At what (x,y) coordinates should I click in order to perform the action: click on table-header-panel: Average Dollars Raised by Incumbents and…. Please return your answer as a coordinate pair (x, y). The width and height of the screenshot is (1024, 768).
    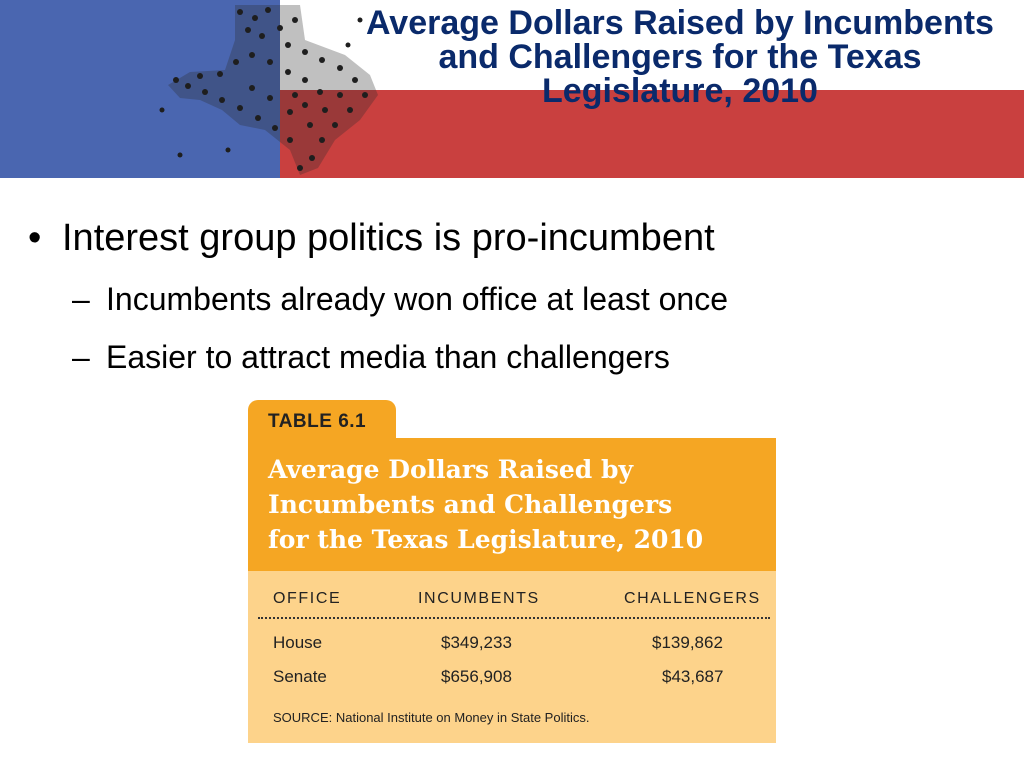
    Looking at the image, I should click on (512, 504).